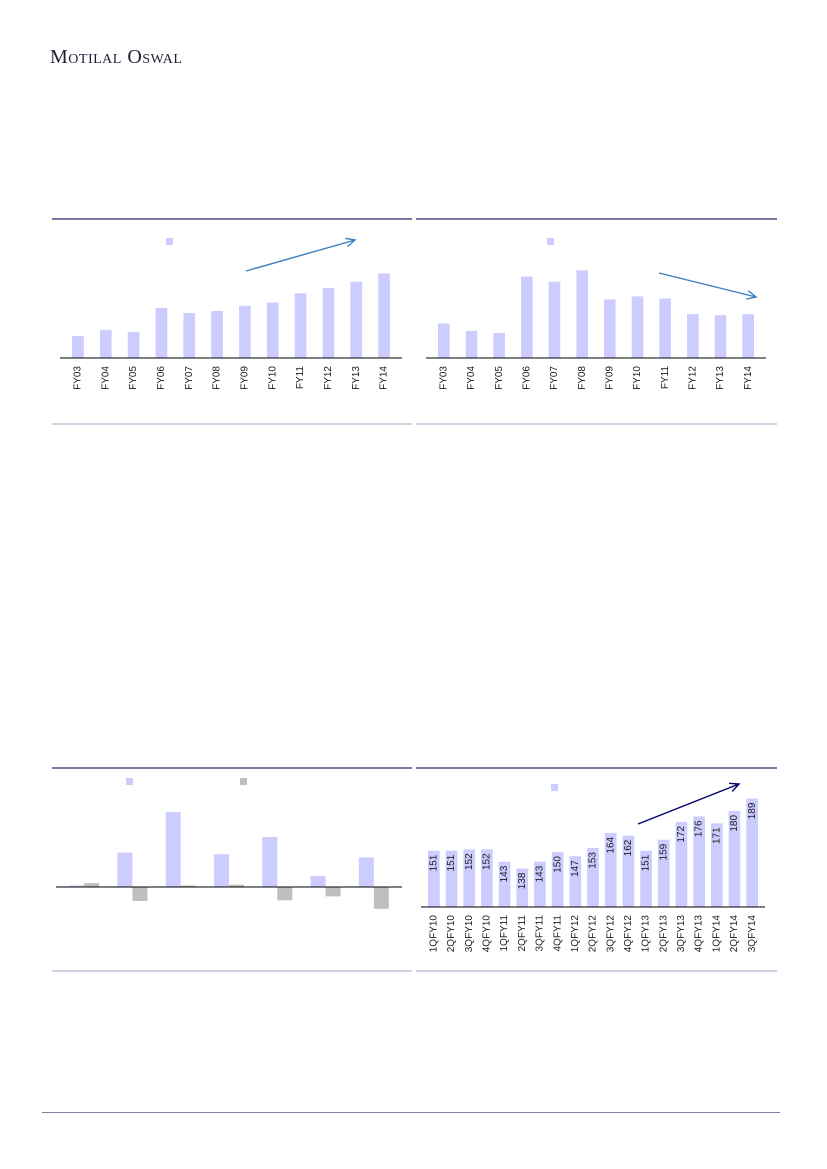  What do you see at coordinates (575, 868) in the screenshot?
I see `data-label: 147` at bounding box center [575, 868].